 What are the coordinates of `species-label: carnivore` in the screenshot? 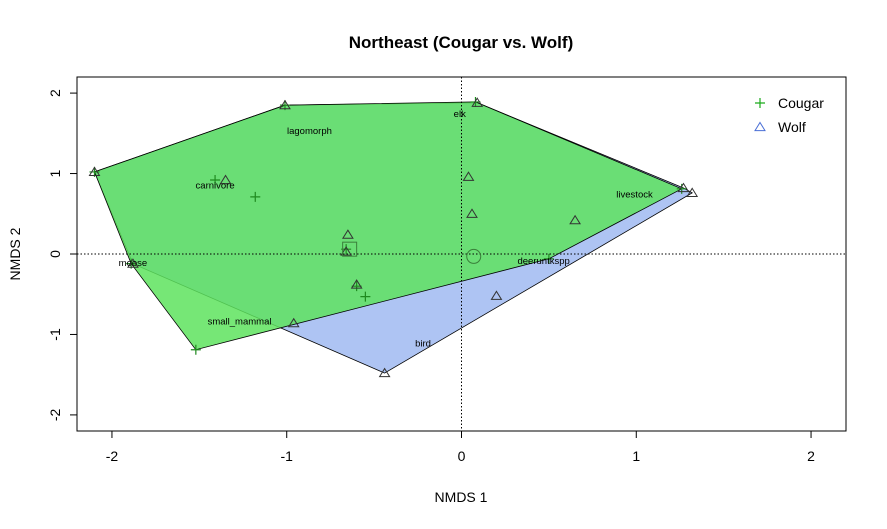 It's located at (215, 186).